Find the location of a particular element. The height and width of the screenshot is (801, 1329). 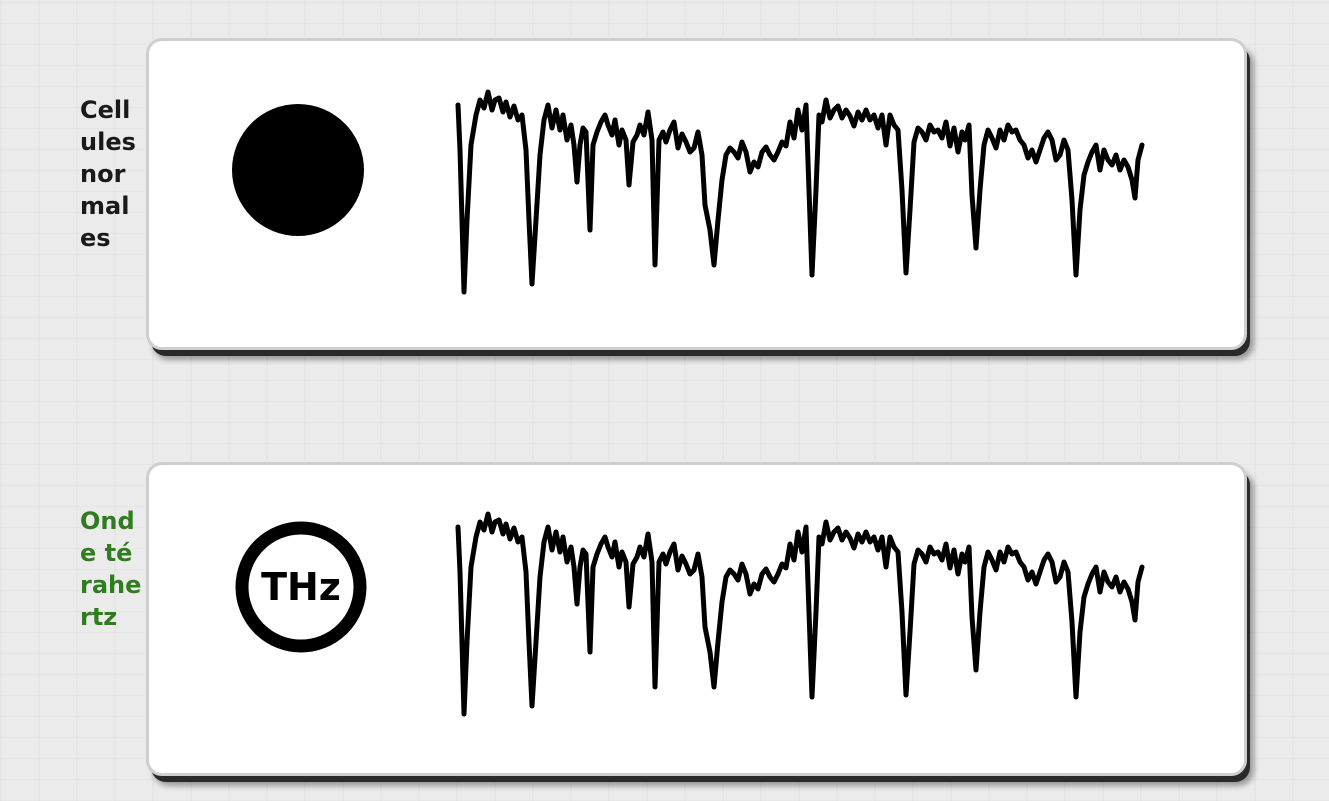

filled-circle-icon is located at coordinates (298, 170).